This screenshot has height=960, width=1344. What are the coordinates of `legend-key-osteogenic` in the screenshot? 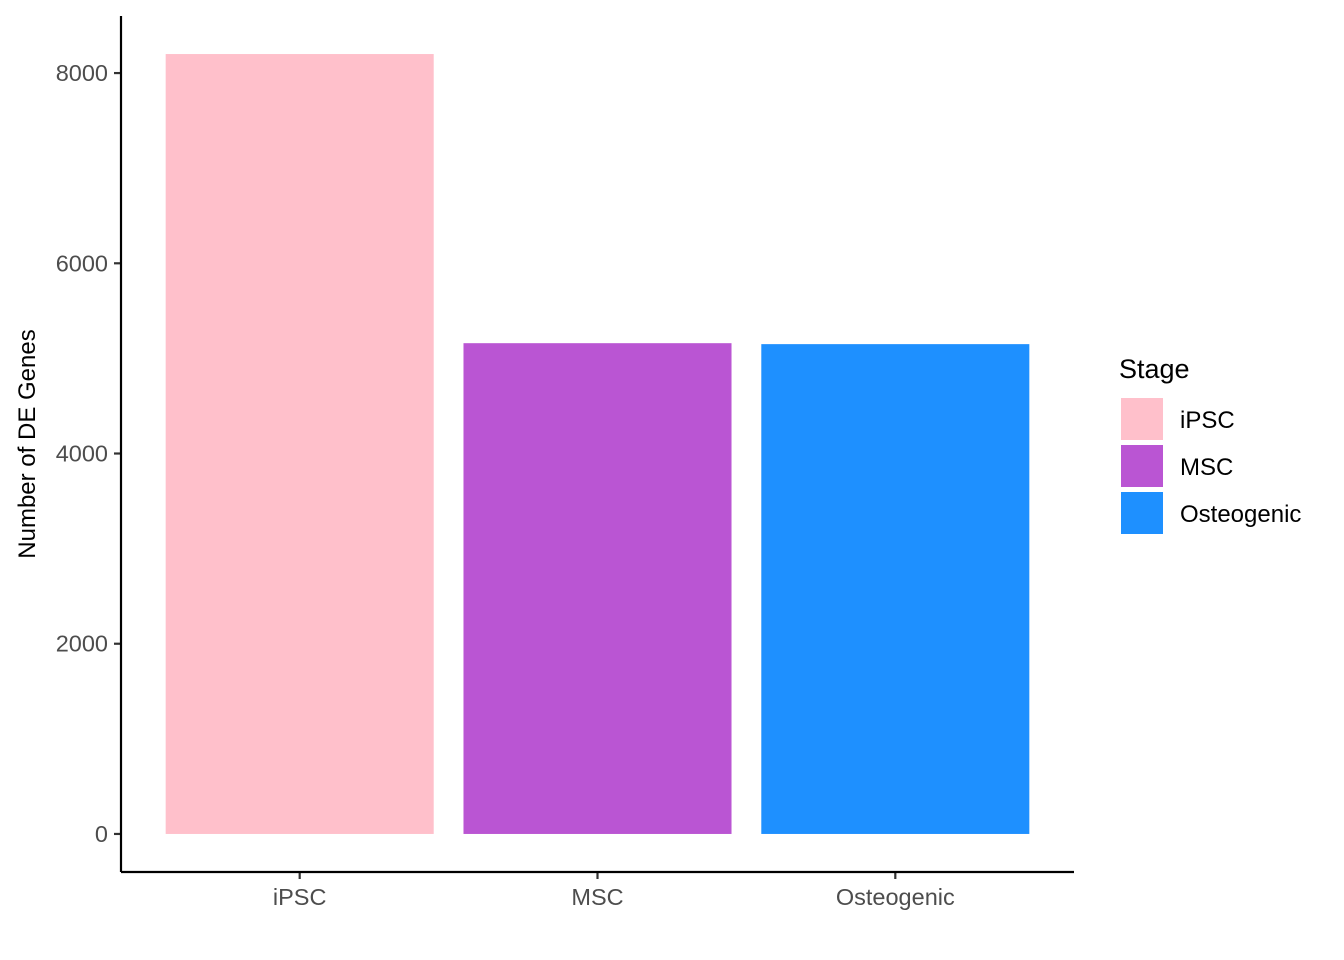 It's located at (1142, 513).